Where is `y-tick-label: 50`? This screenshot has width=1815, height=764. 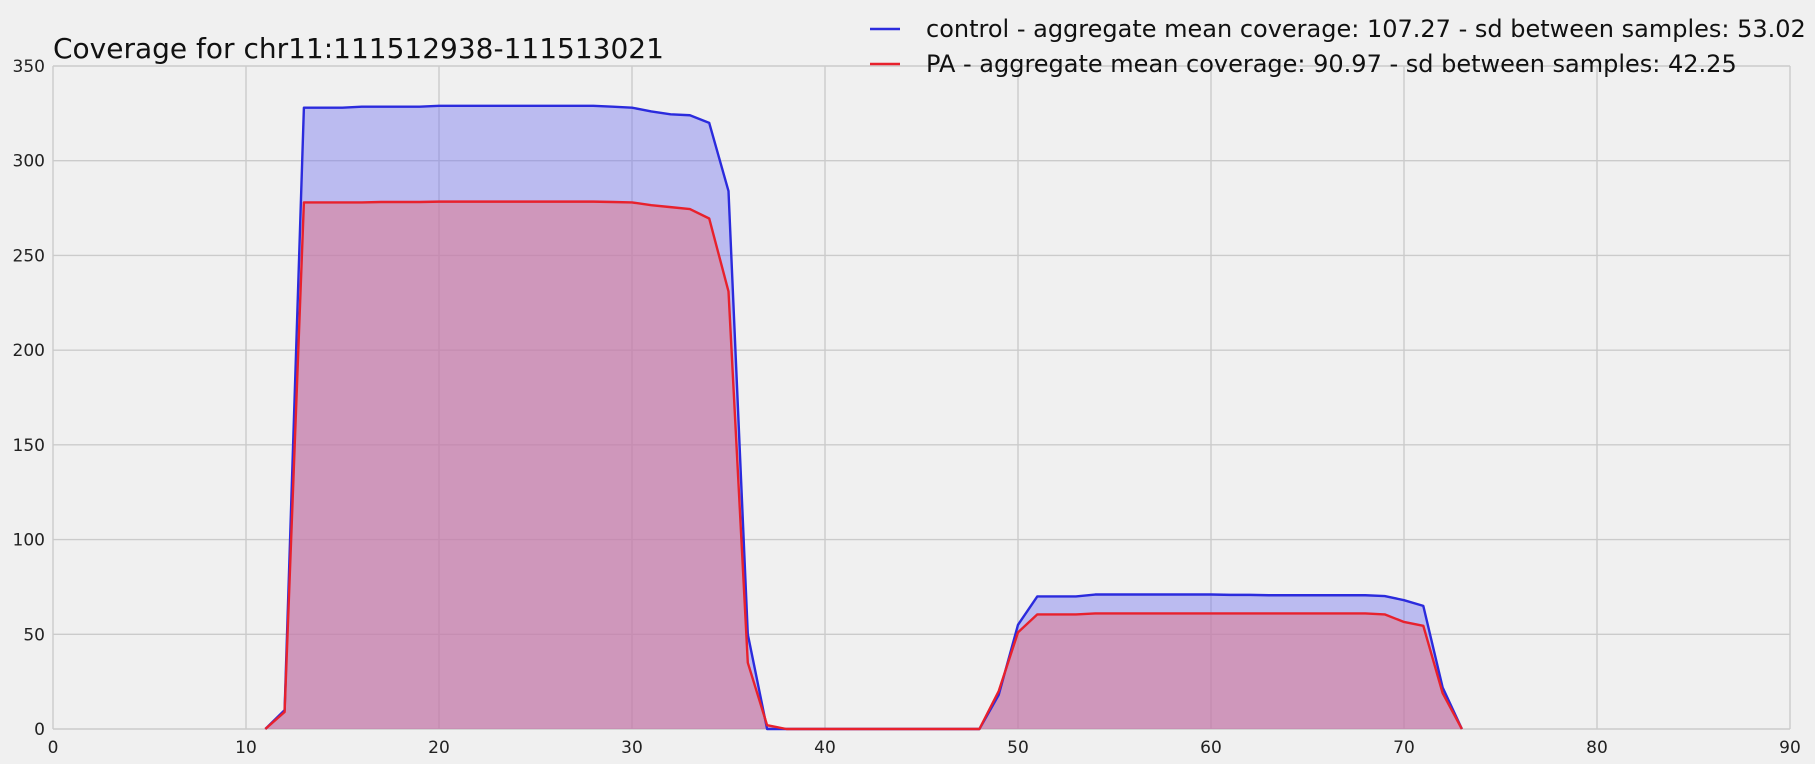
y-tick-label: 50 is located at coordinates (34, 635).